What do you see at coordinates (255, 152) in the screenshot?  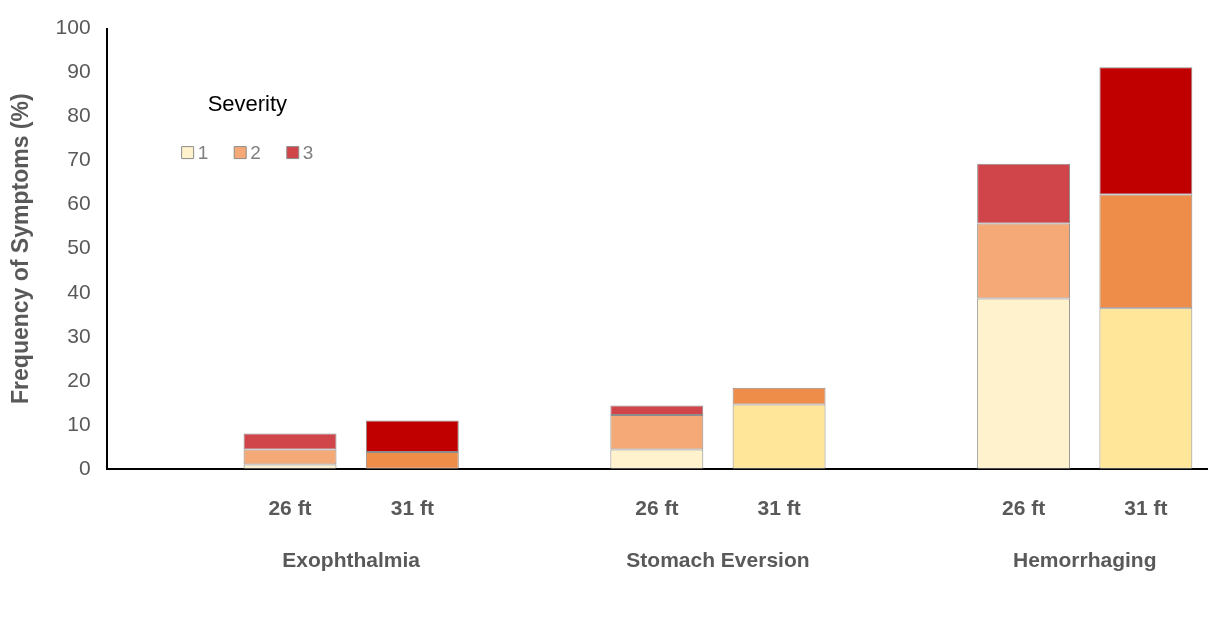 I see `legend-label: 2` at bounding box center [255, 152].